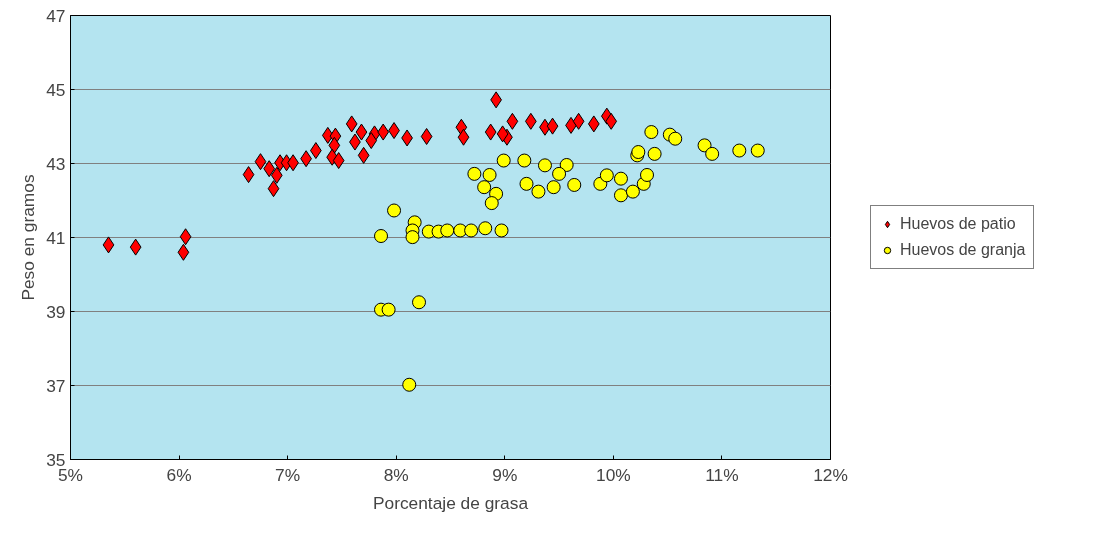 This screenshot has width=1114, height=552. What do you see at coordinates (613, 474) in the screenshot?
I see `x-tick-label: 10%` at bounding box center [613, 474].